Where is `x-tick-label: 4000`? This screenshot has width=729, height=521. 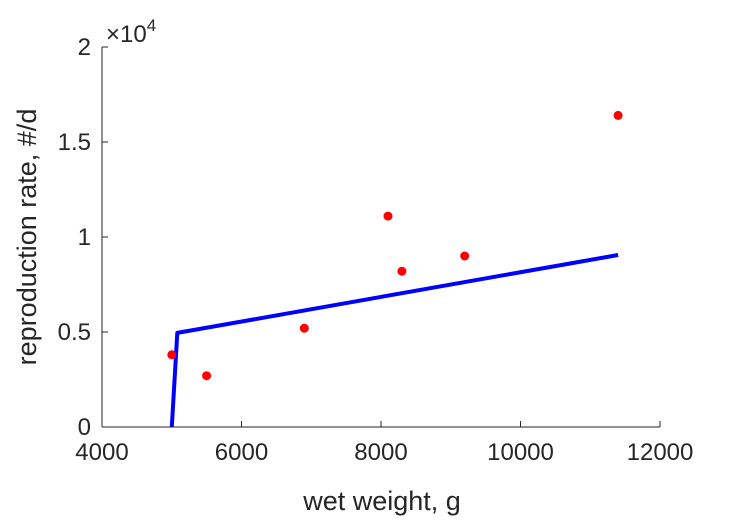
x-tick-label: 4000 is located at coordinates (101, 452).